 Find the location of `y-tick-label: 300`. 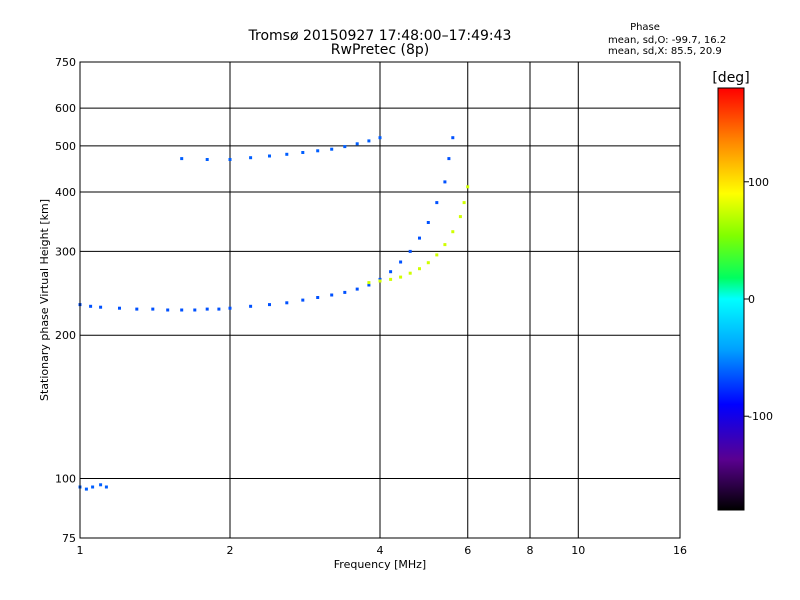

y-tick-label: 300 is located at coordinates (65, 251).